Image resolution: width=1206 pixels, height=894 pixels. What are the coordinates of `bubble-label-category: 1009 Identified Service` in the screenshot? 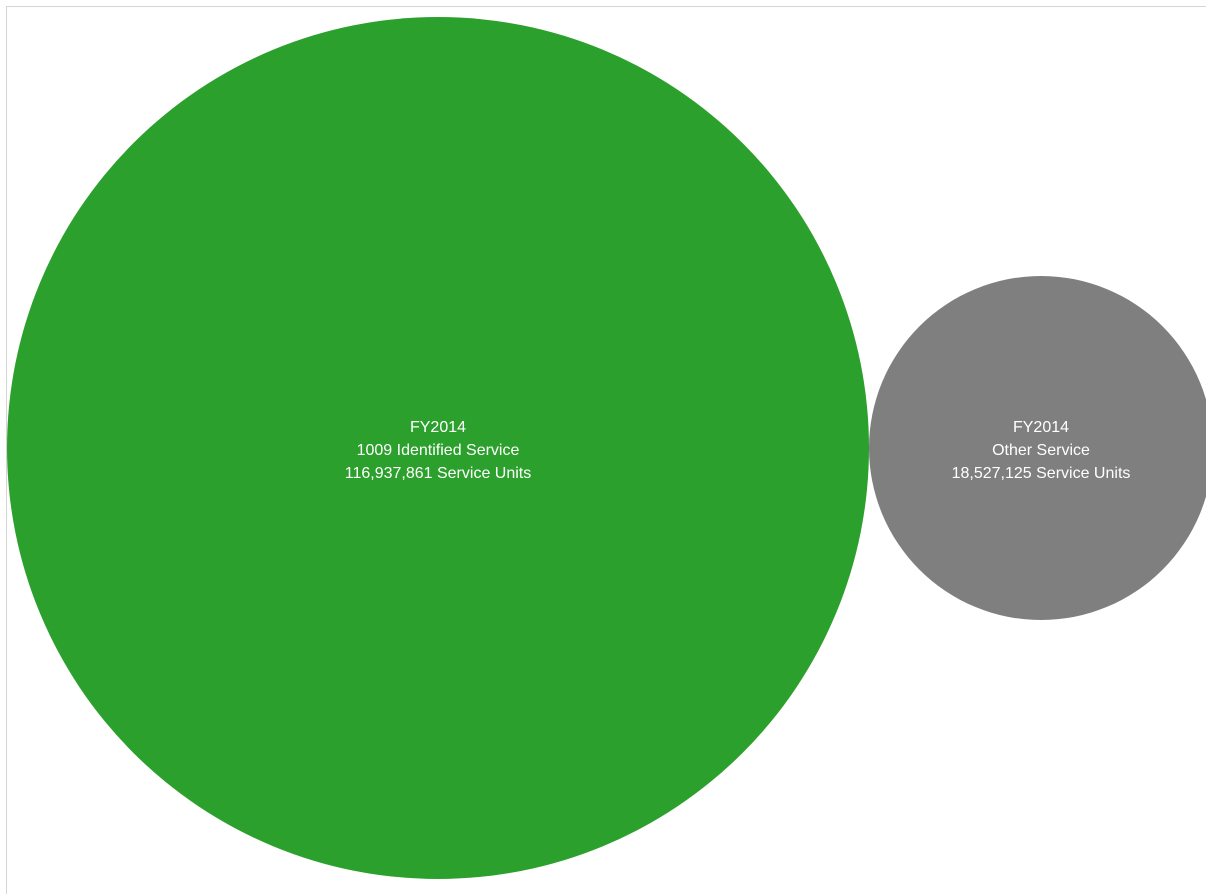 It's located at (438, 450).